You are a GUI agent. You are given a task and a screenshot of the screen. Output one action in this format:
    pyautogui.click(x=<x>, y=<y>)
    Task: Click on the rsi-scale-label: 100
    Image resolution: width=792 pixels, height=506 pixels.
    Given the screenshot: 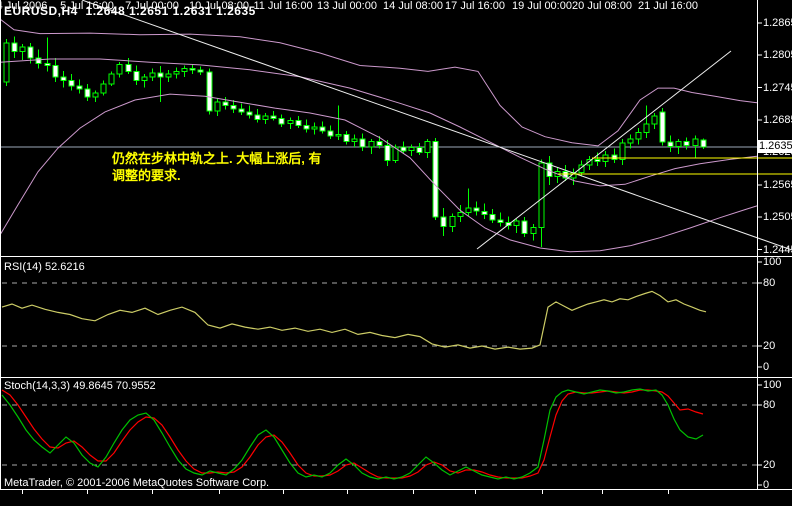 What is the action you would take?
    pyautogui.click(x=772, y=262)
    